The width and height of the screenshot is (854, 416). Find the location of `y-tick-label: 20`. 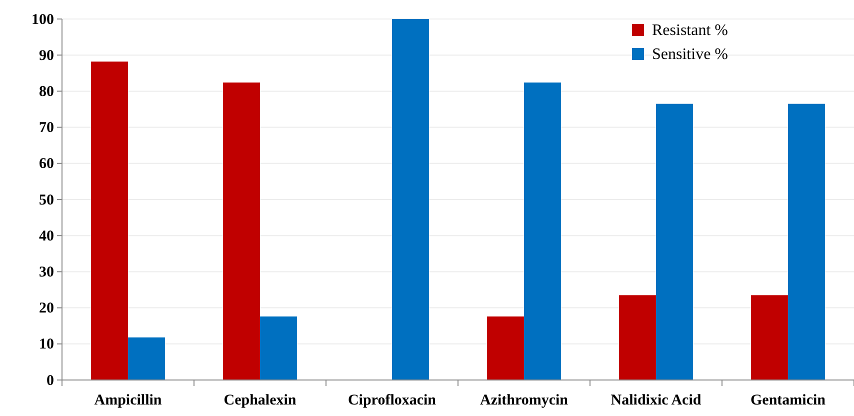

y-tick-label: 20 is located at coordinates (46, 308).